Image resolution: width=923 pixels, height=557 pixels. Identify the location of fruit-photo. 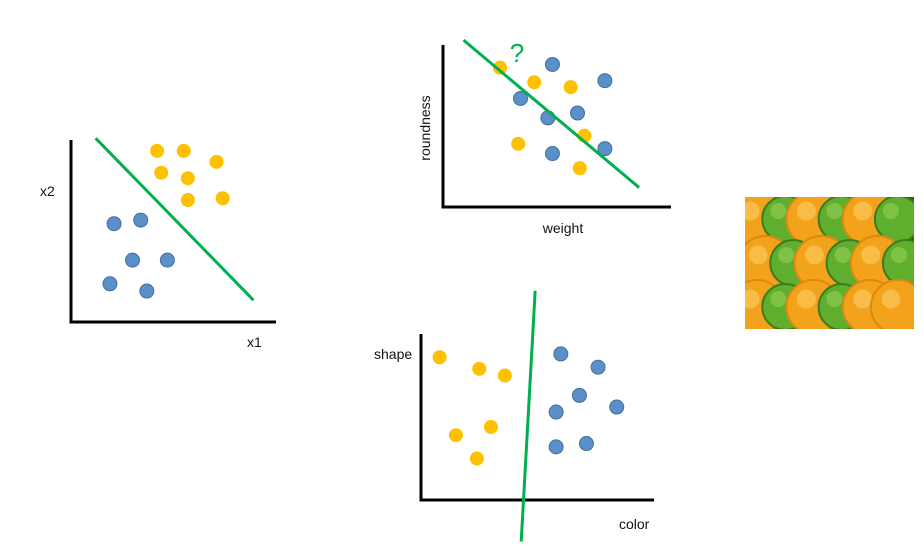
(829, 263).